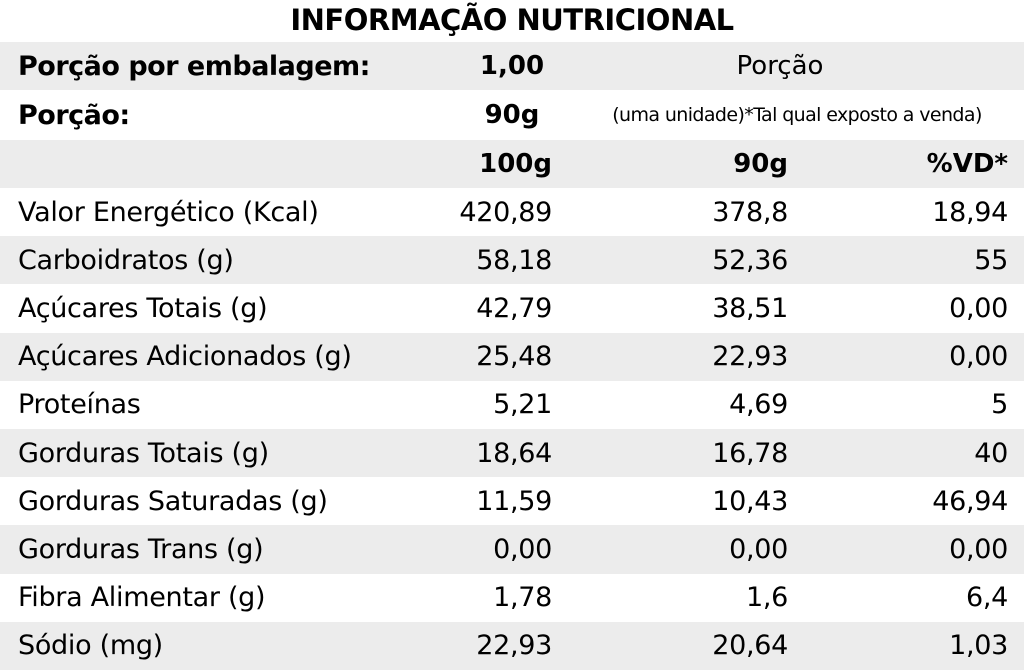 The height and width of the screenshot is (670, 1024). Describe the element at coordinates (758, 405) in the screenshot. I see `nutrient-value-portion: 4,69` at that location.